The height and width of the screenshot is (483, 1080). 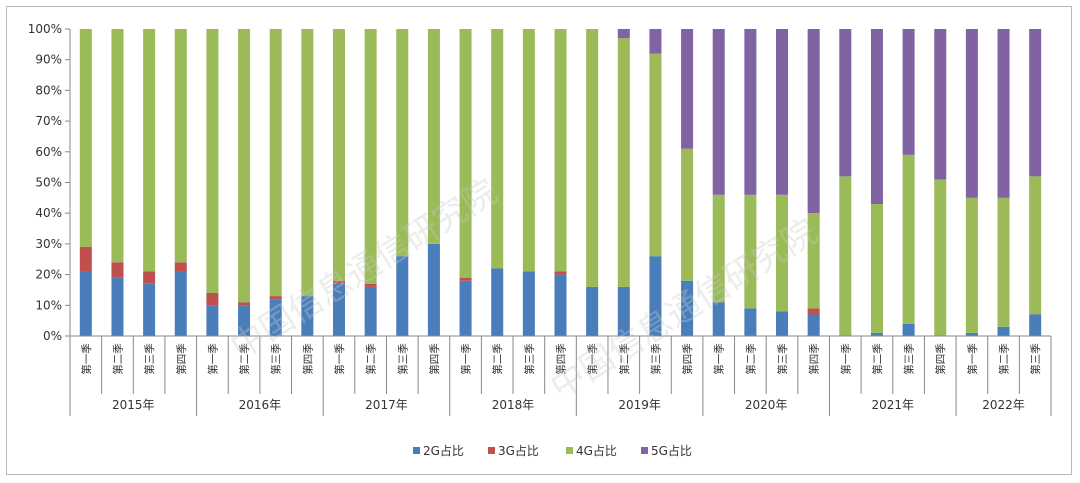 What do you see at coordinates (370, 156) in the screenshot?
I see `bar-segment-4G占比-10` at bounding box center [370, 156].